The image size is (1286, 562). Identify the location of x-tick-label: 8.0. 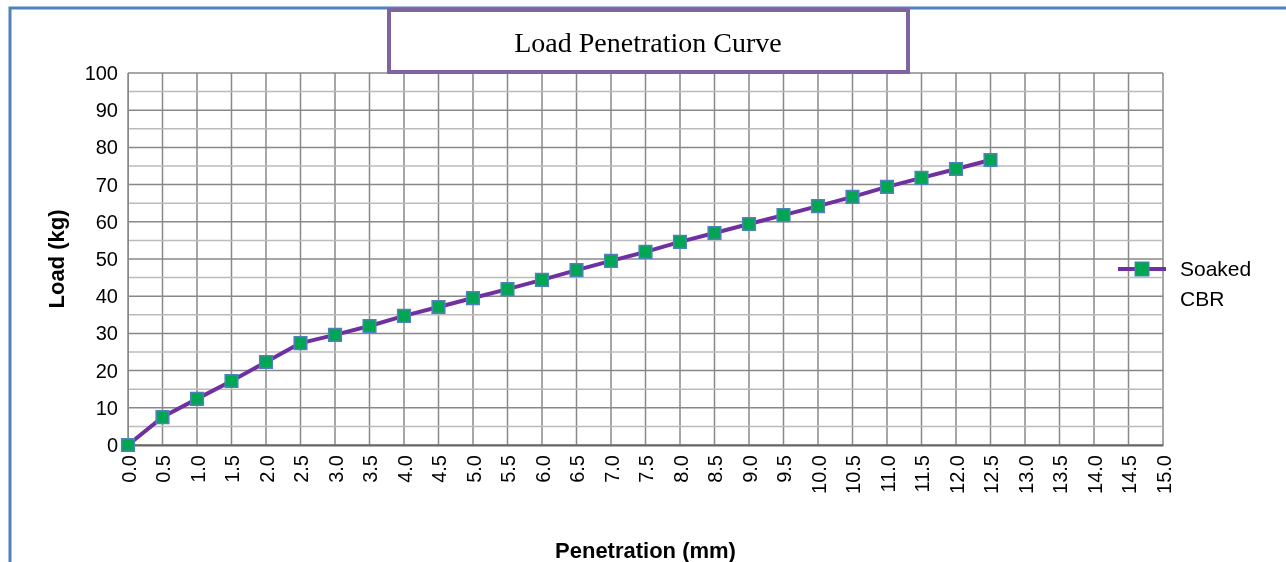
(680, 469).